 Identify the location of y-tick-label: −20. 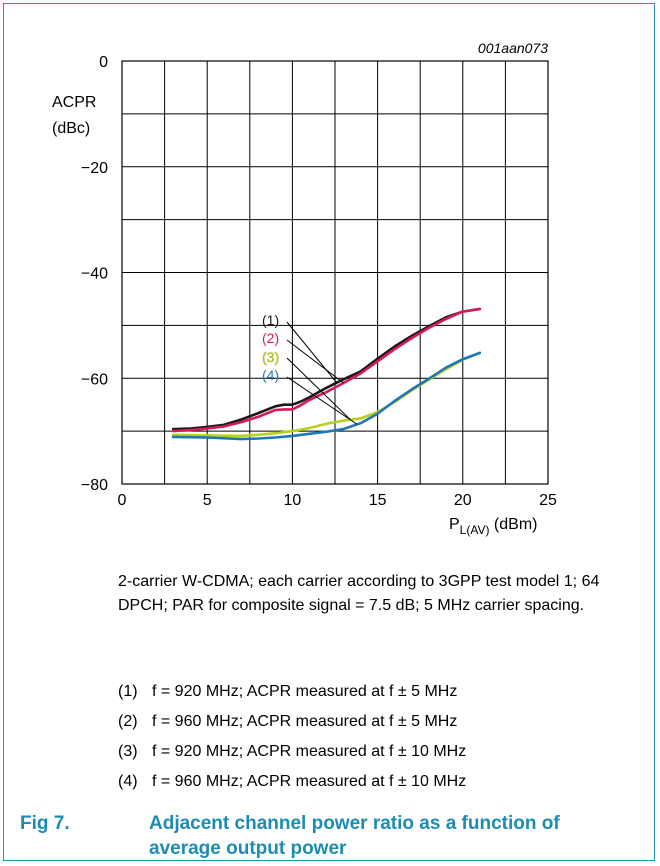
(94, 168).